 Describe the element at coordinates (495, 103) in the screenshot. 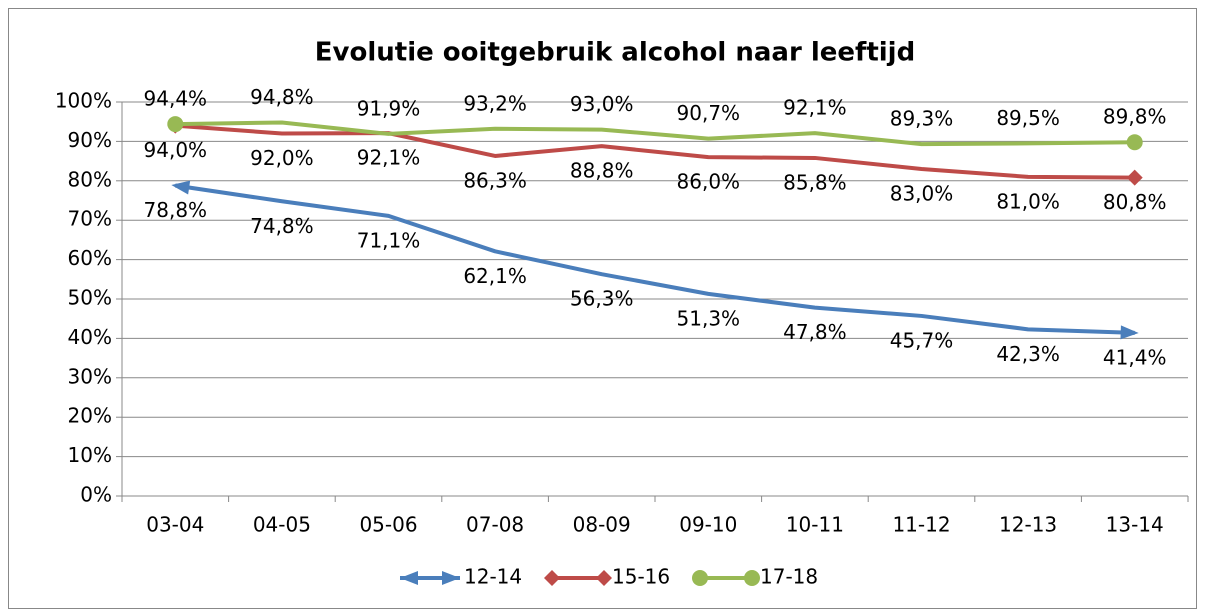

I see `data-label: 93,2%` at that location.